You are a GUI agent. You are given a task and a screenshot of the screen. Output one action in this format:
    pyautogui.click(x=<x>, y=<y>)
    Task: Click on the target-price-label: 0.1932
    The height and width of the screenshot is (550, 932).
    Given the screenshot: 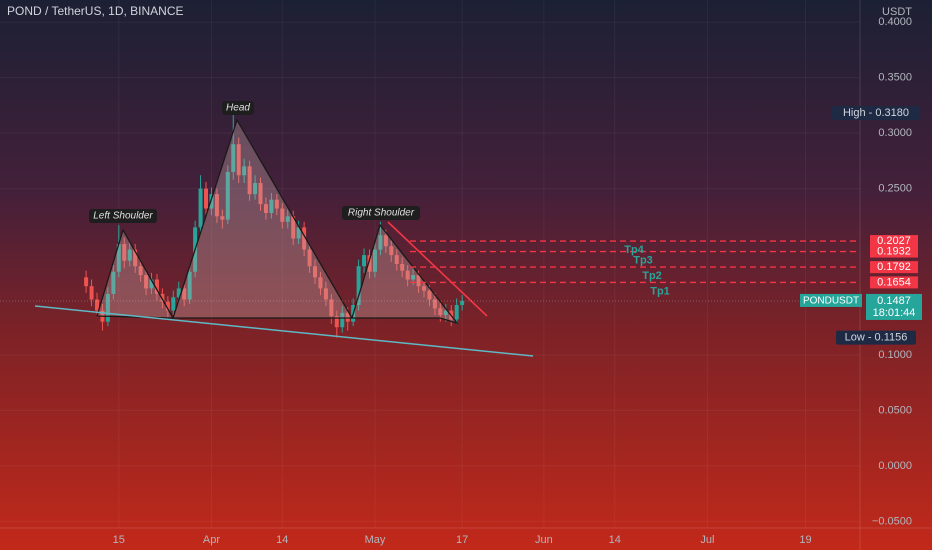 What is the action you would take?
    pyautogui.click(x=894, y=251)
    